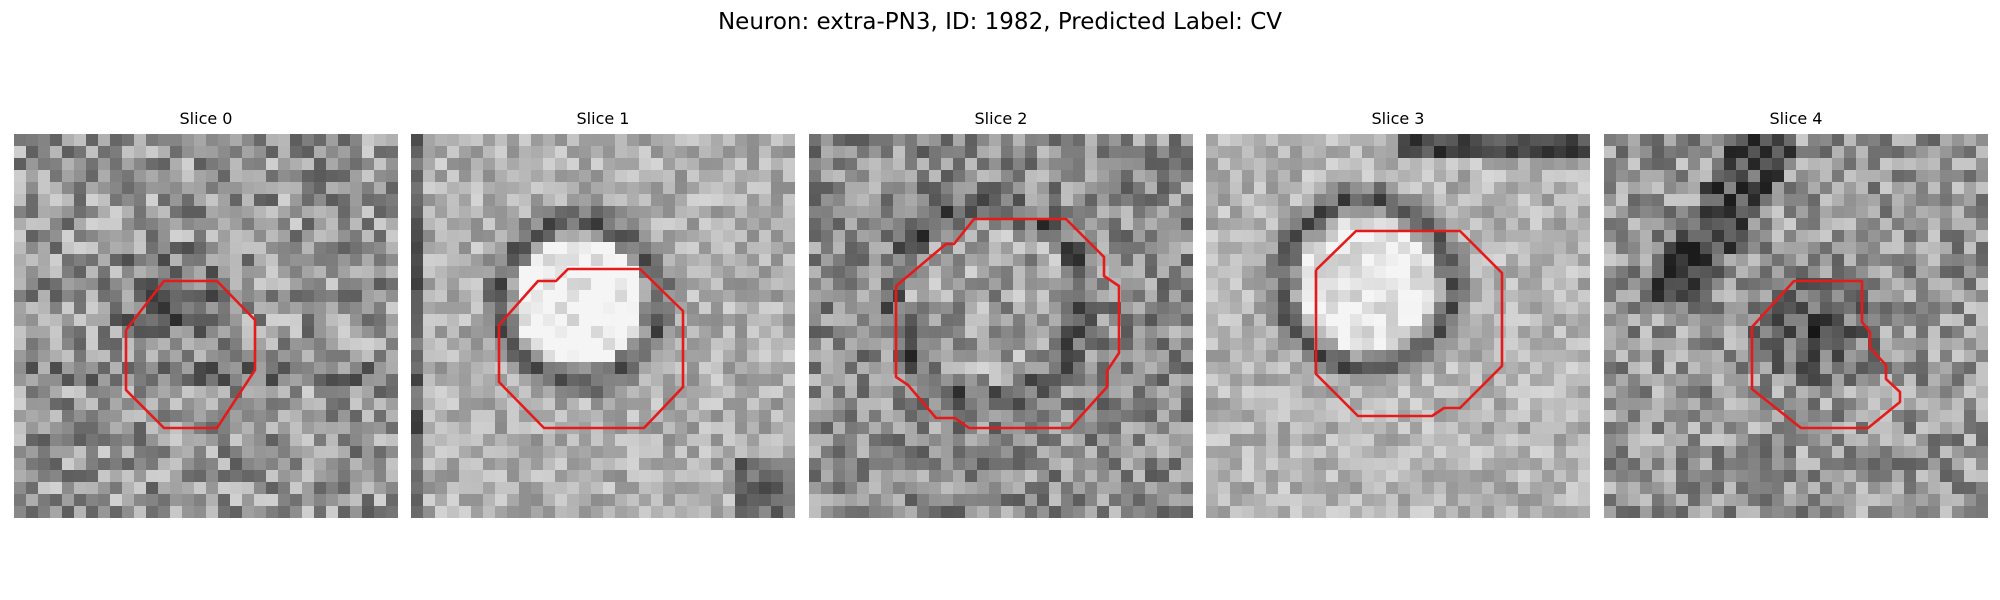  What do you see at coordinates (1001, 118) in the screenshot?
I see `slice-title-2: Slice 2` at bounding box center [1001, 118].